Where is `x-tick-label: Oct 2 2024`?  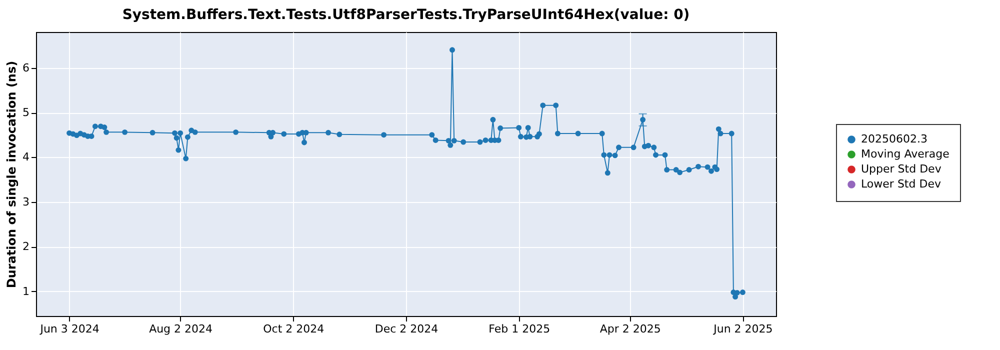
x-tick-label: Oct 2 2024 is located at coordinates (293, 329).